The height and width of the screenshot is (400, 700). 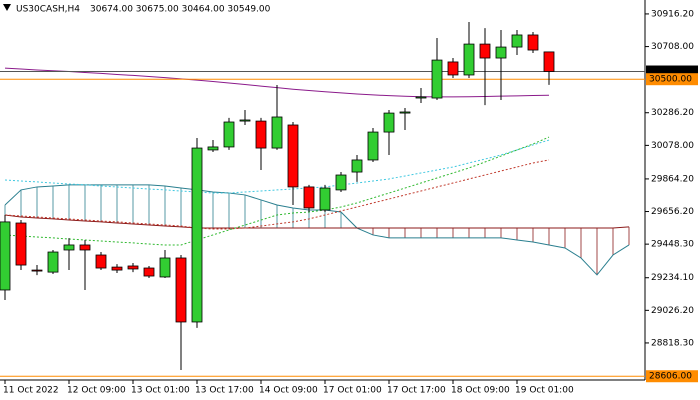 What do you see at coordinates (160, 391) in the screenshot?
I see `x-tick-label: 13 Oct 01:00` at bounding box center [160, 391].